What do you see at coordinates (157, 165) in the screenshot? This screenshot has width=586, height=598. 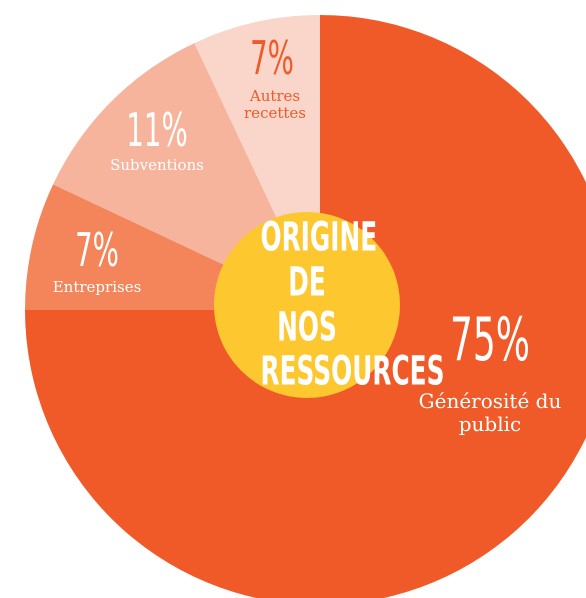 I see `category-label: Subventions` at bounding box center [157, 165].